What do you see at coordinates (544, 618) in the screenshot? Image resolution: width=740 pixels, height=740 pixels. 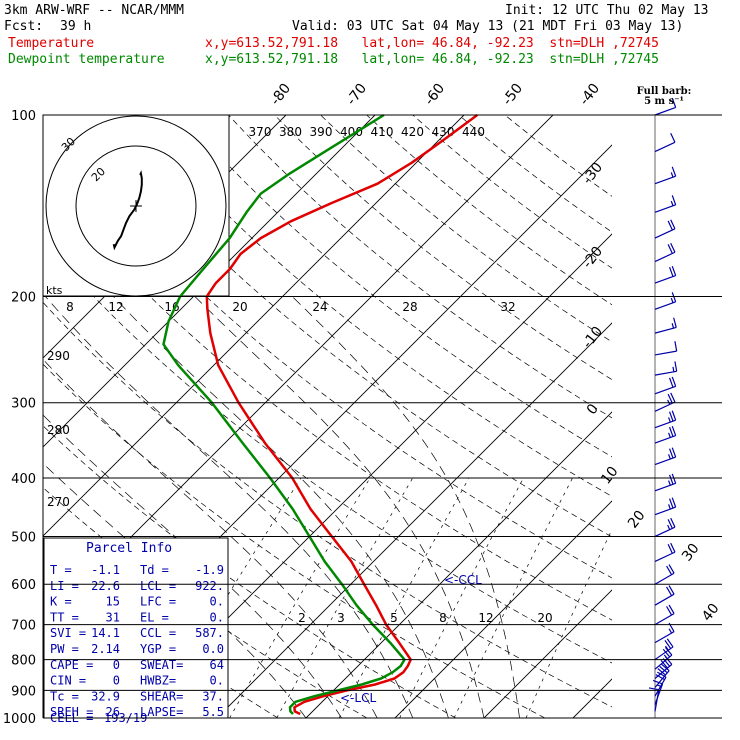 I see `mixing-ratio-label: 20` at bounding box center [544, 618].